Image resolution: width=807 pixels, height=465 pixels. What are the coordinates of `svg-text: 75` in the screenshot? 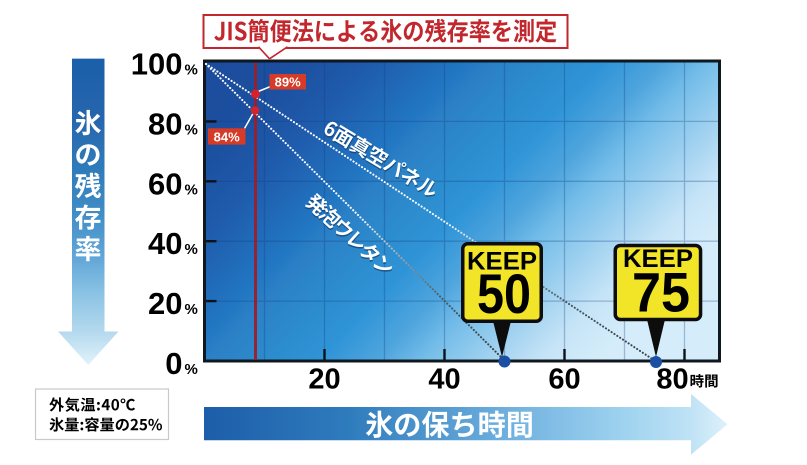 It's located at (661, 292).